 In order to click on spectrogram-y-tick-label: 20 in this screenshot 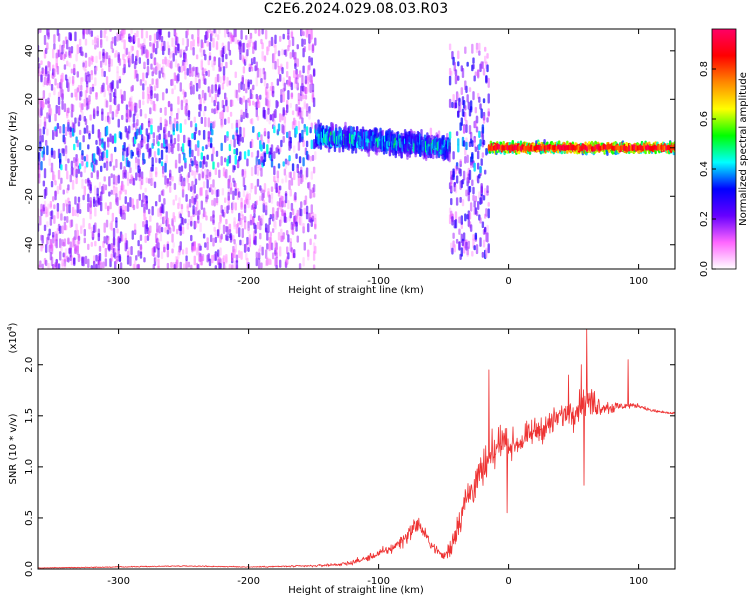, I will do `click(29, 99)`.